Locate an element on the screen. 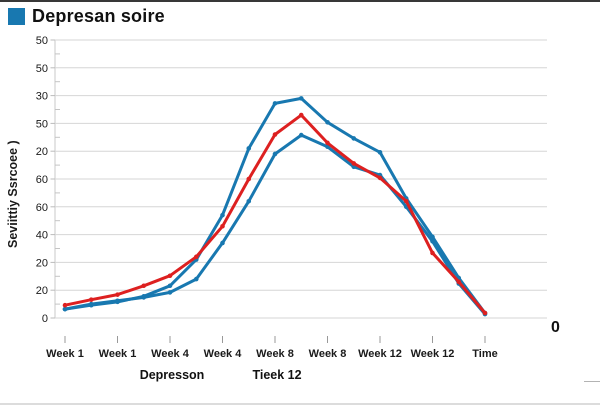  axis-zero-label: 0 is located at coordinates (555, 327).